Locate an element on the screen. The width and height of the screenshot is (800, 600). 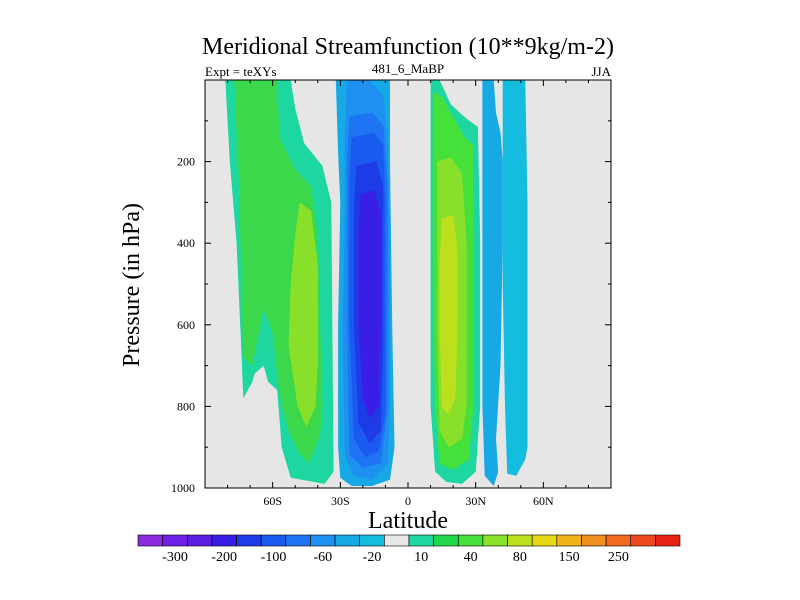
y-tick-label: 800 is located at coordinates (186, 406).